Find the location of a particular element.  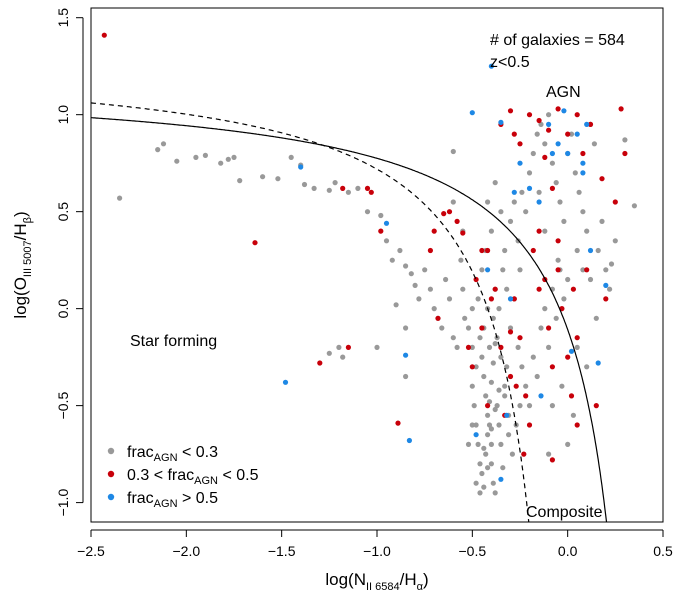

y-tick-label: 0.5 is located at coordinates (63, 212).